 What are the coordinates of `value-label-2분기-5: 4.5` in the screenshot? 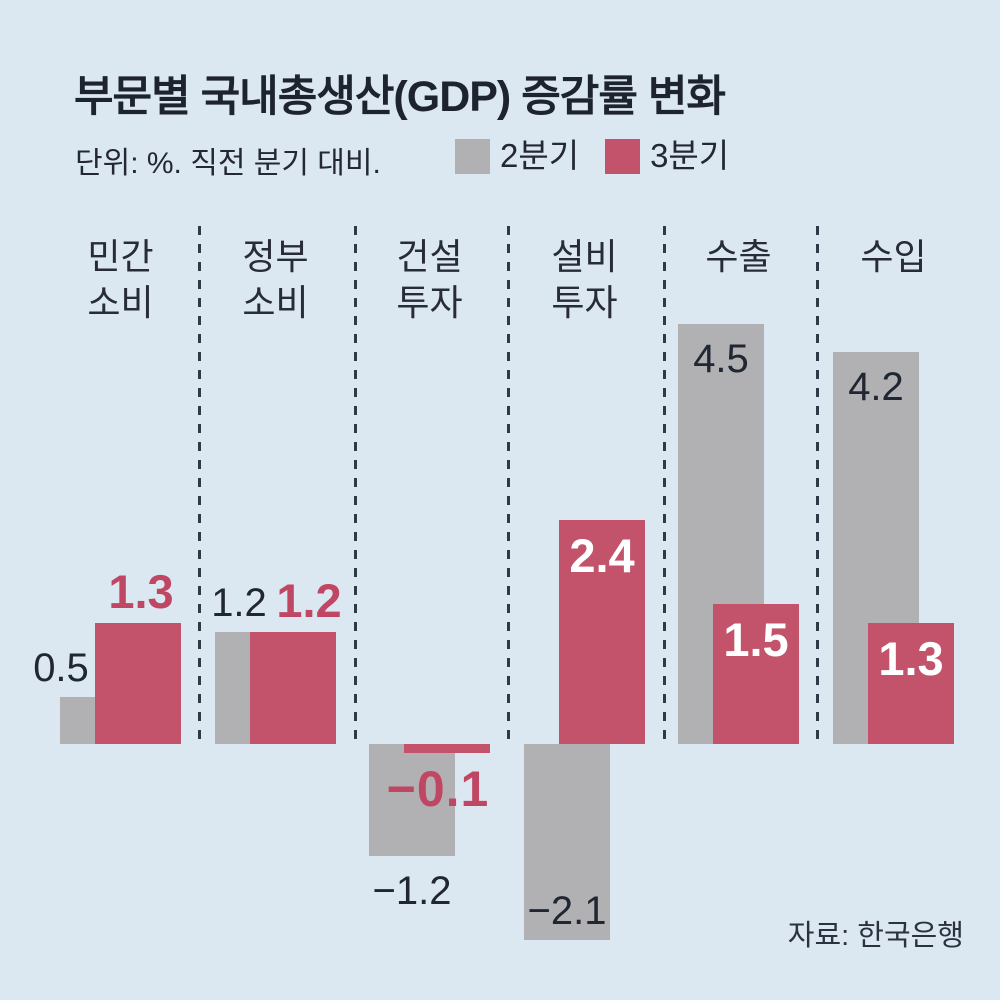 It's located at (721, 359).